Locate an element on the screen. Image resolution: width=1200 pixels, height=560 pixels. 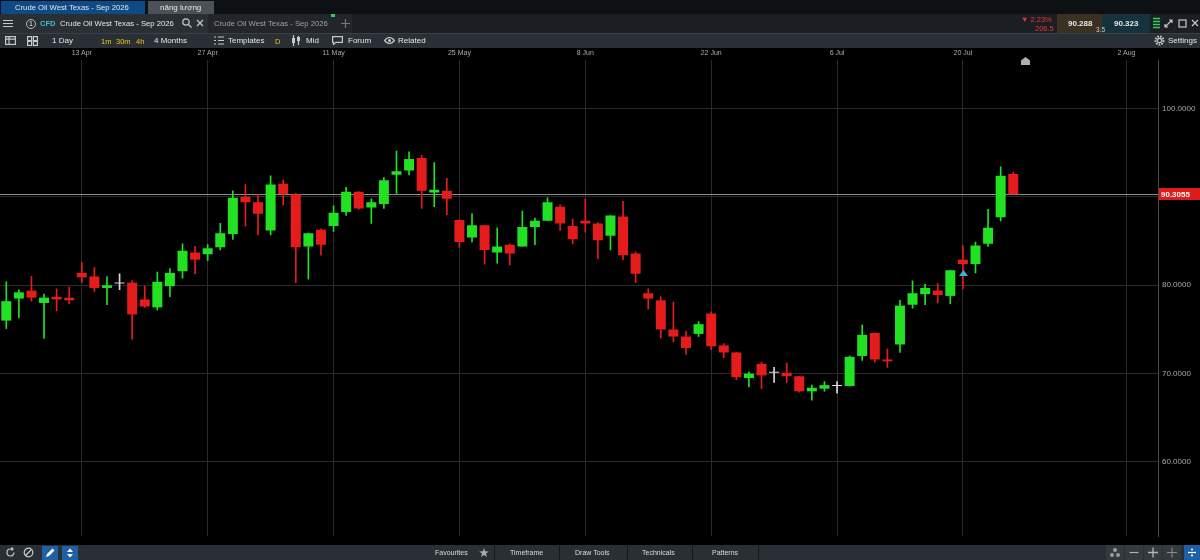
ref-line-label: 90.3055 is located at coordinates (1176, 194).